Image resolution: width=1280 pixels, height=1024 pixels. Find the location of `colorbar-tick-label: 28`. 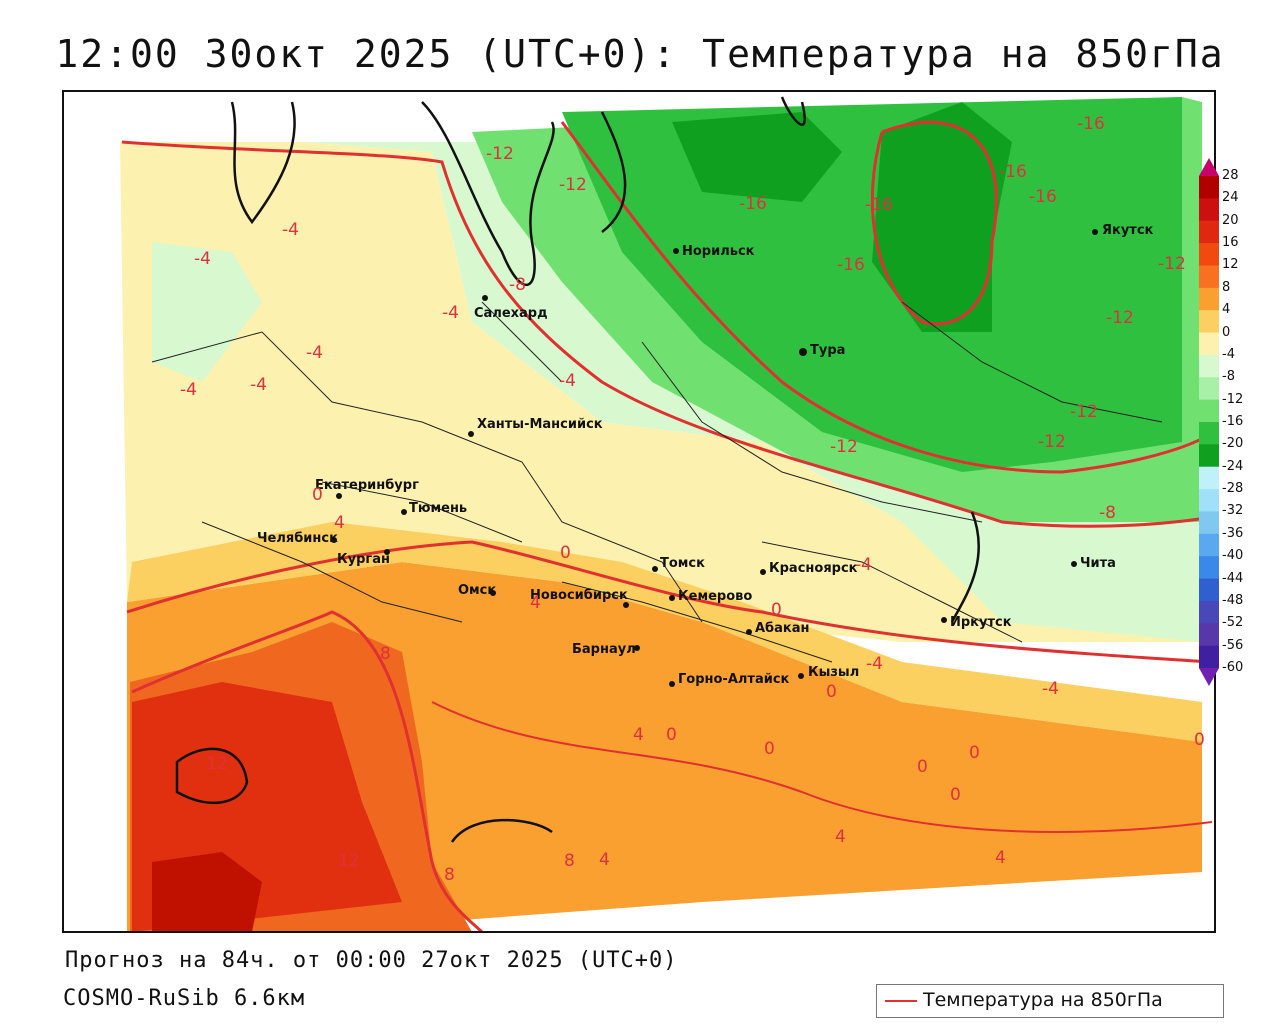

colorbar-tick-label: 28 is located at coordinates (1230, 175).